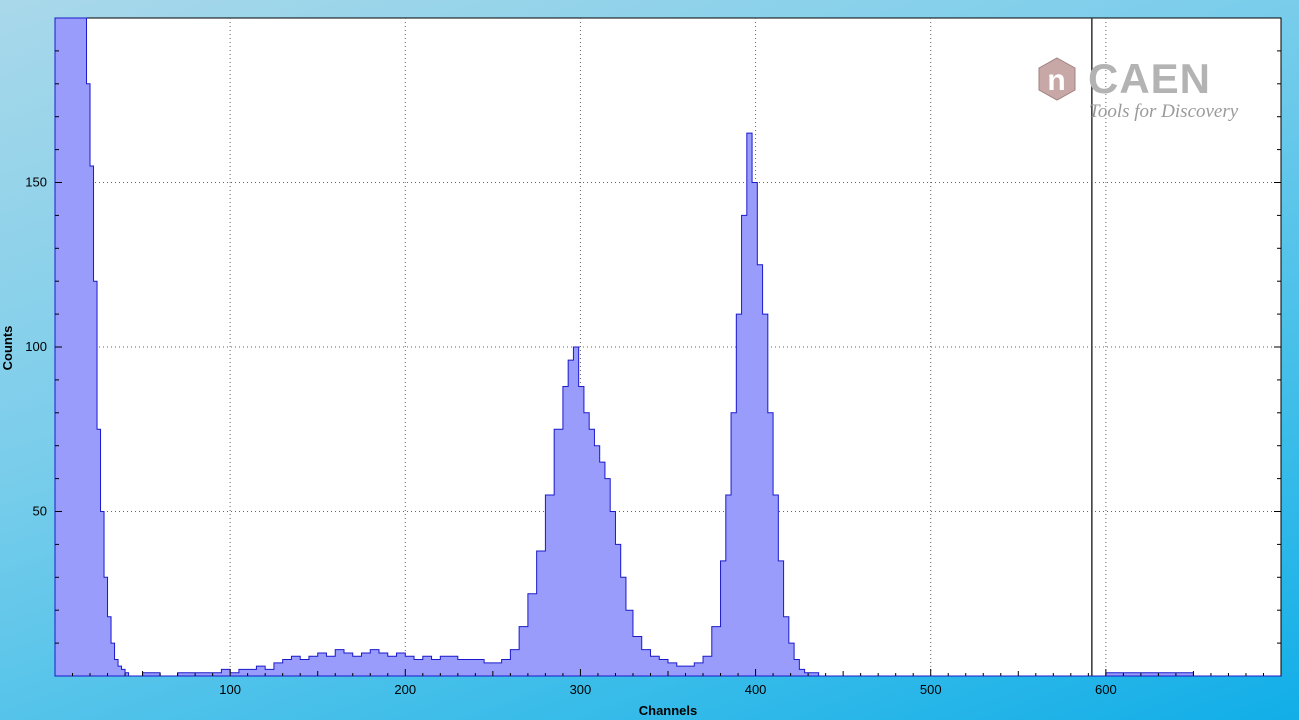  I want to click on x-axis-title: Channels, so click(668, 710).